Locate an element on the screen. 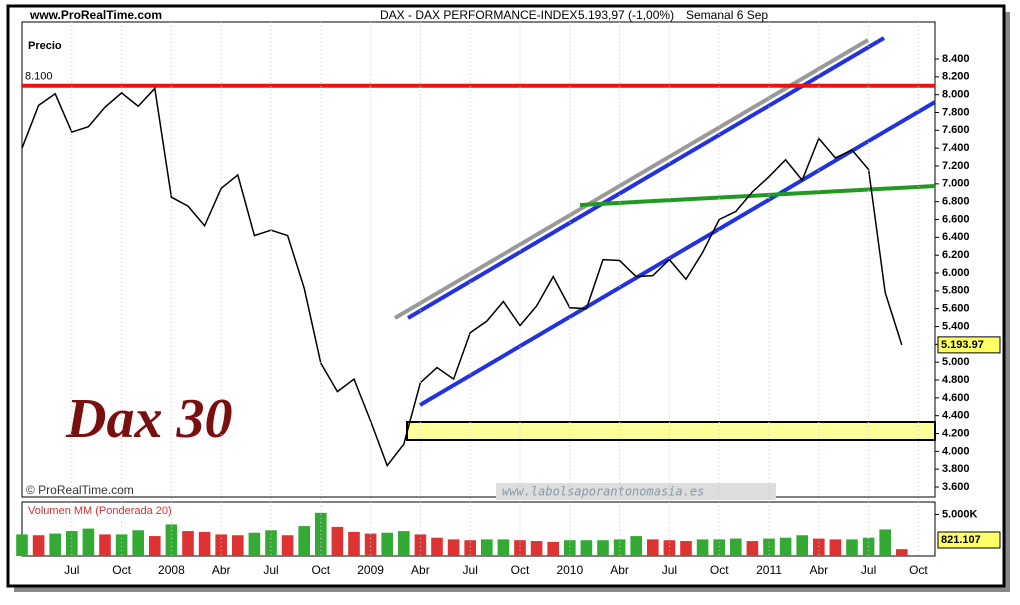  y-tick-label: 6.000 is located at coordinates (956, 273).